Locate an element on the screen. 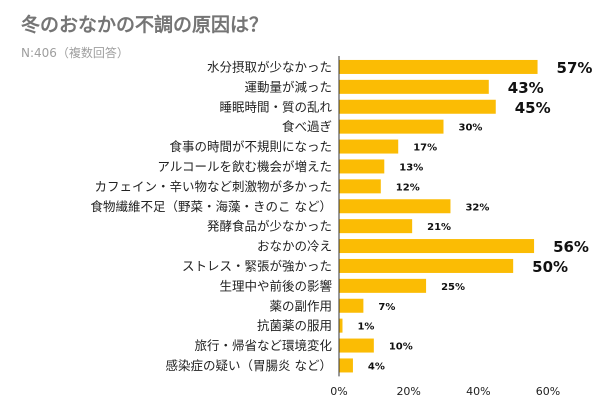 This screenshot has width=600, height=408. category-label: ストレス・緊張が強かった is located at coordinates (257, 265).